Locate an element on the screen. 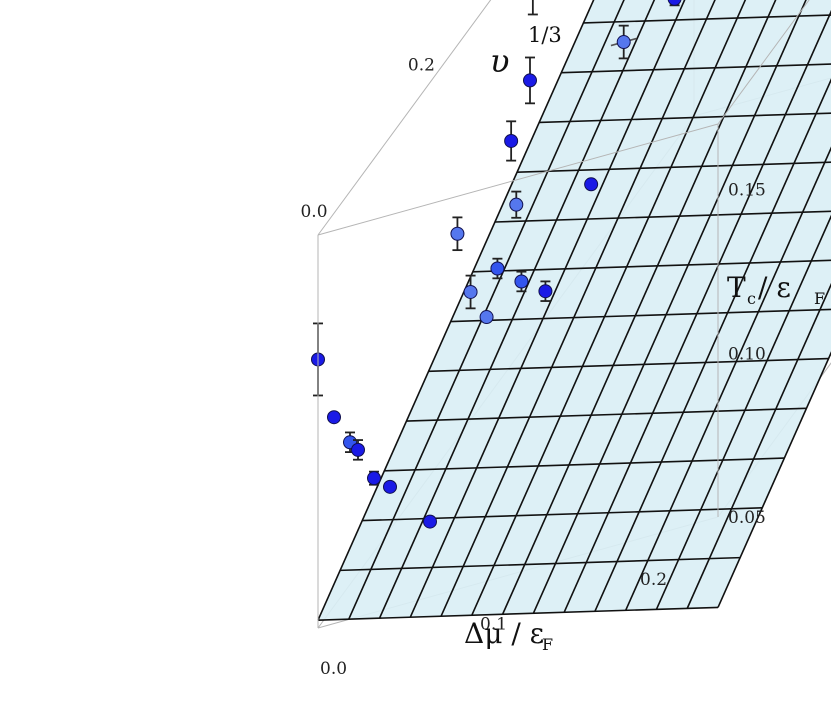 The width and height of the screenshot is (831, 704). x-tick-label: 0.2 is located at coordinates (653, 580).